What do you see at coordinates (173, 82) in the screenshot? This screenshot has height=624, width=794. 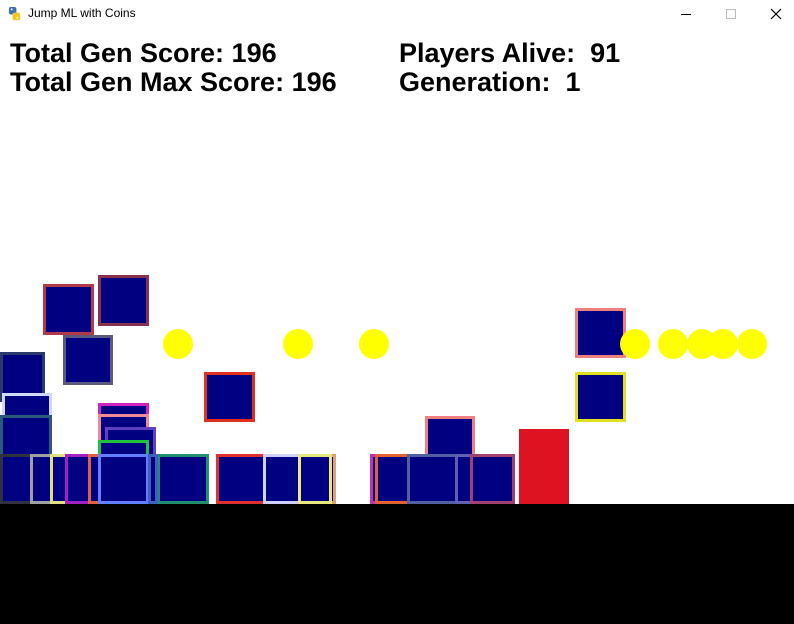 I see `total-gen-max-score-text: Total Gen Max Score: 196` at bounding box center [173, 82].